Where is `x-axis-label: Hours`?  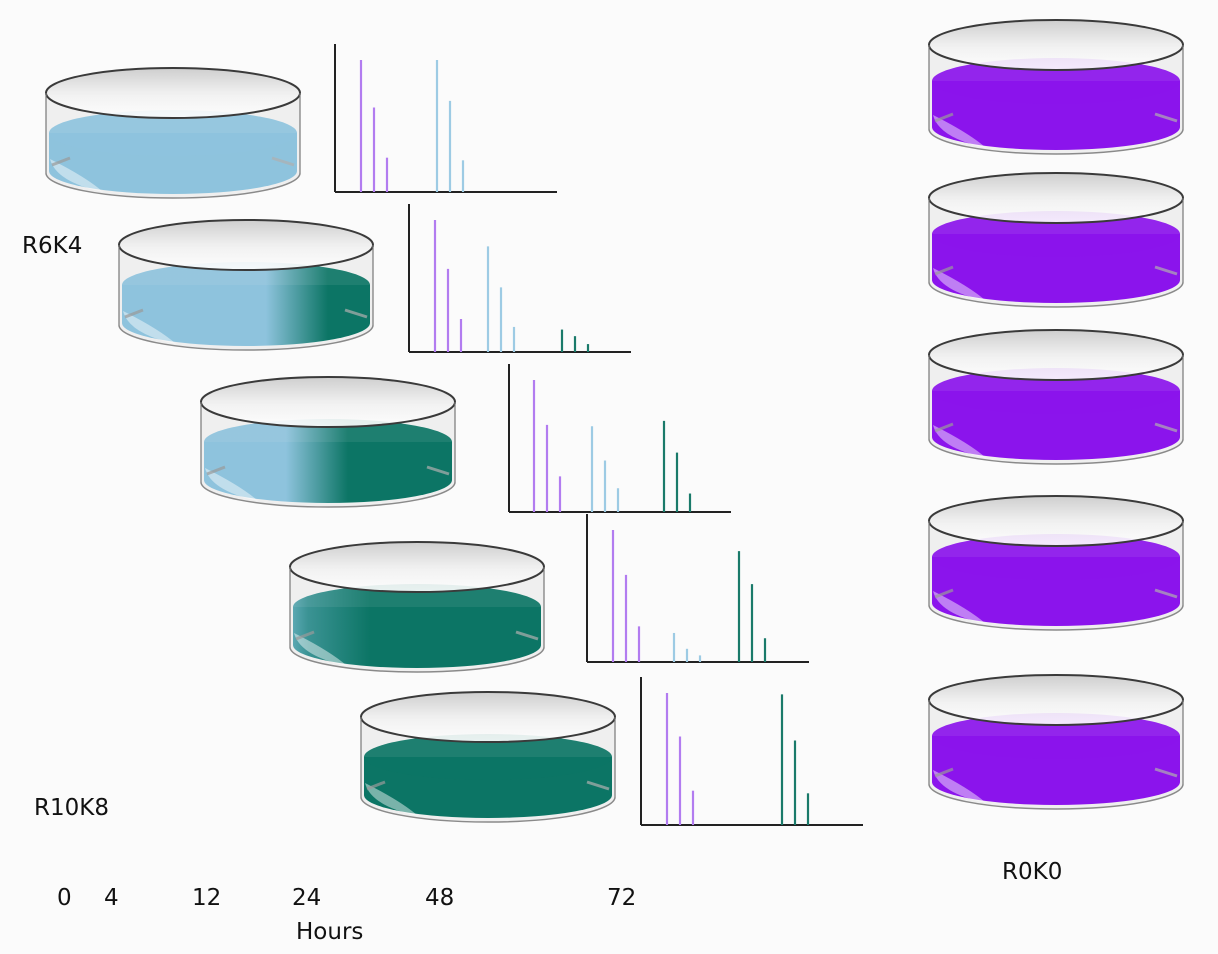
x-axis-label: Hours is located at coordinates (330, 932).